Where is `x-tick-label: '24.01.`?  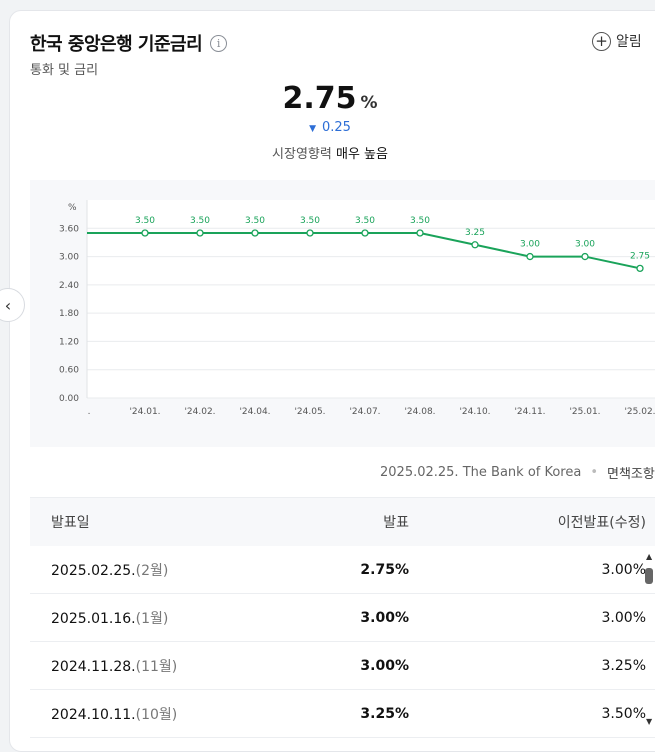
x-tick-label: '24.01. is located at coordinates (144, 412).